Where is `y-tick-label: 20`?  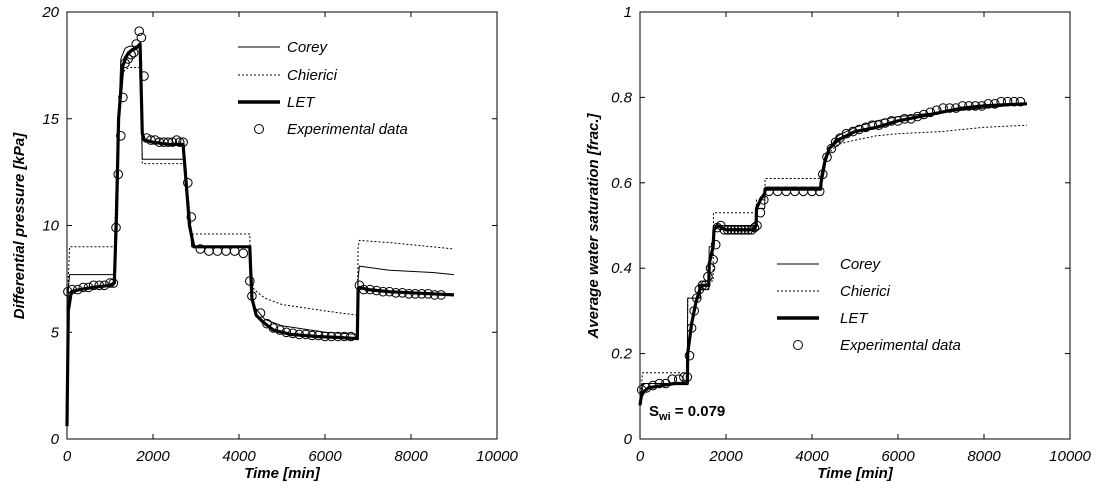
y-tick-label: 20 is located at coordinates (50, 12).